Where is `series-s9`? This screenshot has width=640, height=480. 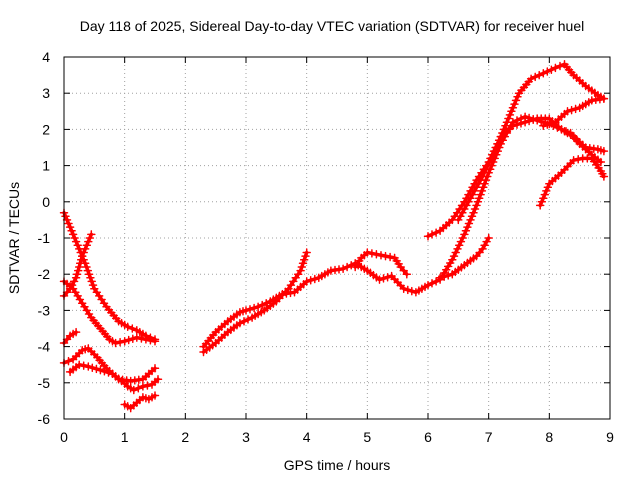
series-s9 is located at coordinates (255, 302).